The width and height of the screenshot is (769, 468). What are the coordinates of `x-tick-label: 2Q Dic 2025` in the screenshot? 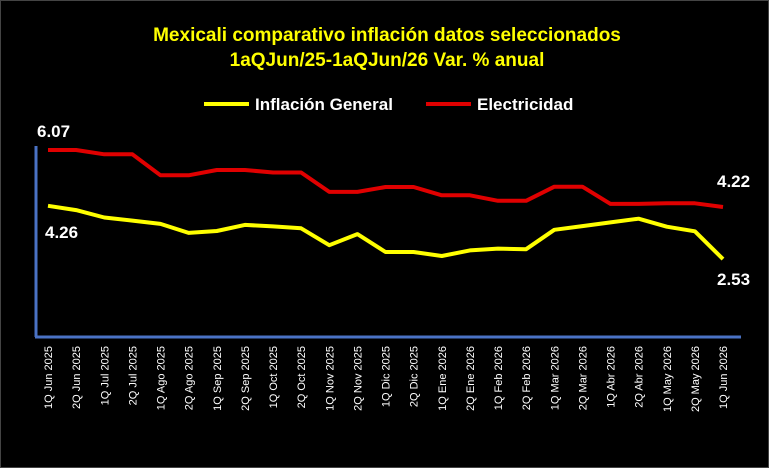 It's located at (415, 376).